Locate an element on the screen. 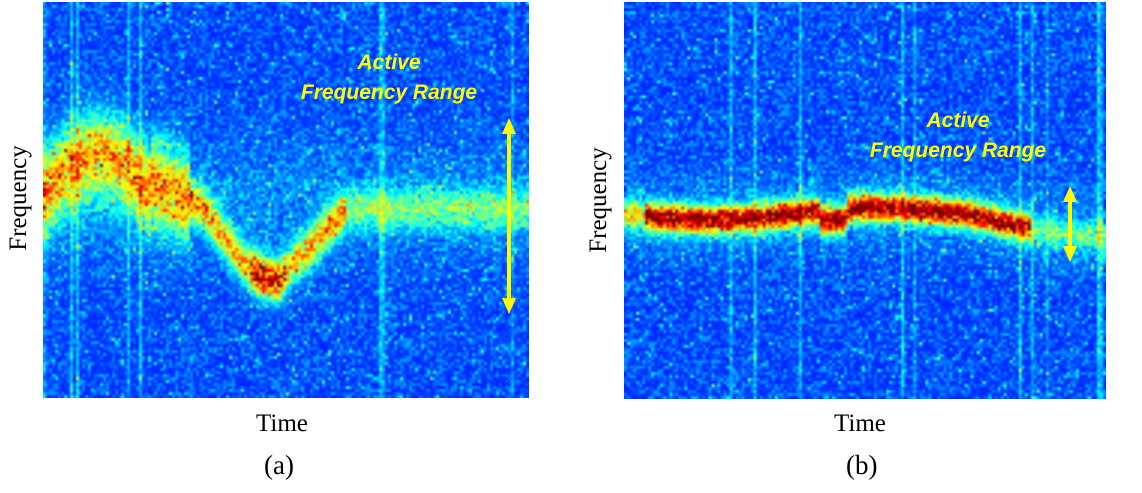 The width and height of the screenshot is (1142, 493). annotation-b: Active Frequency Range is located at coordinates (958, 136).